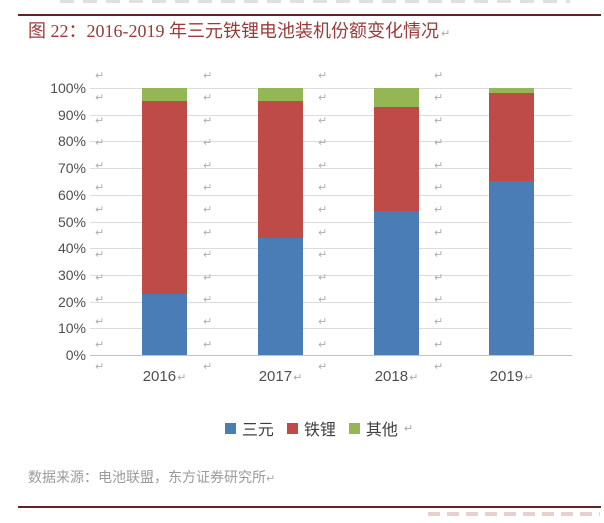  I want to click on x-axis-label-2019: 2019↵, so click(512, 377).